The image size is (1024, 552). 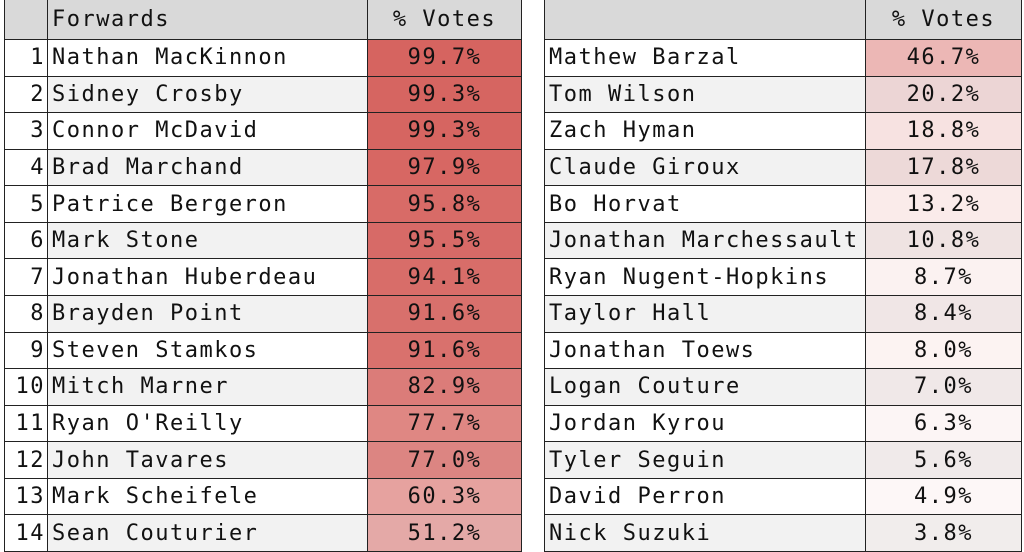 I want to click on rank: 4, so click(x=26, y=168).